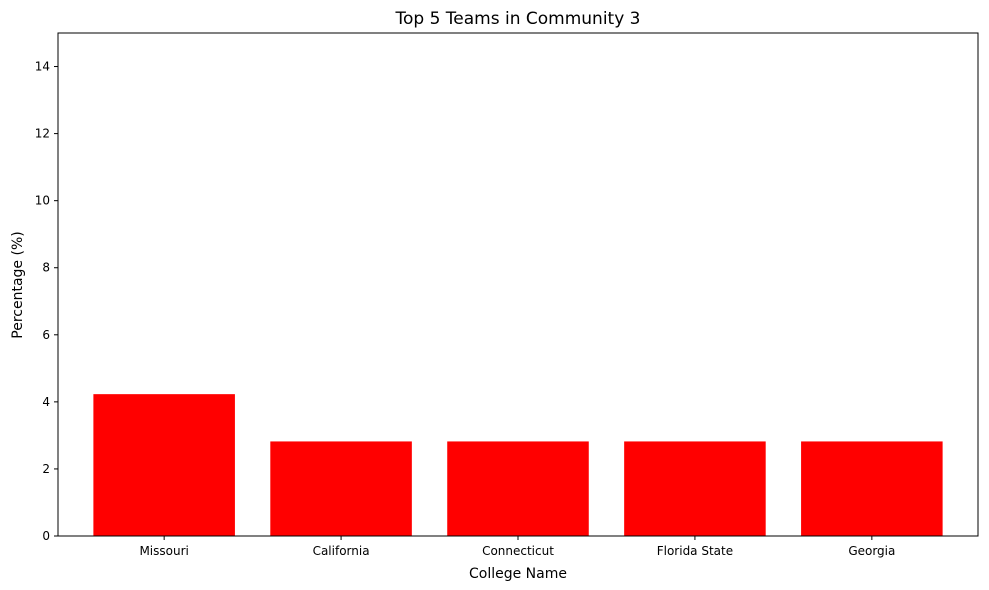 The image size is (989, 590). Describe the element at coordinates (518, 551) in the screenshot. I see `x-tick-label: Connecticut` at that location.